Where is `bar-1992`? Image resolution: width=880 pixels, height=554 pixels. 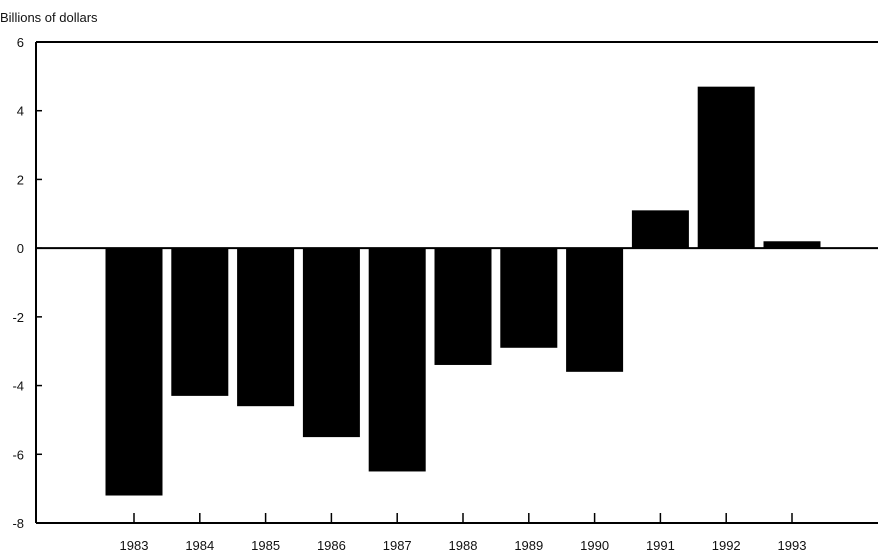
bar-1992 is located at coordinates (726, 167).